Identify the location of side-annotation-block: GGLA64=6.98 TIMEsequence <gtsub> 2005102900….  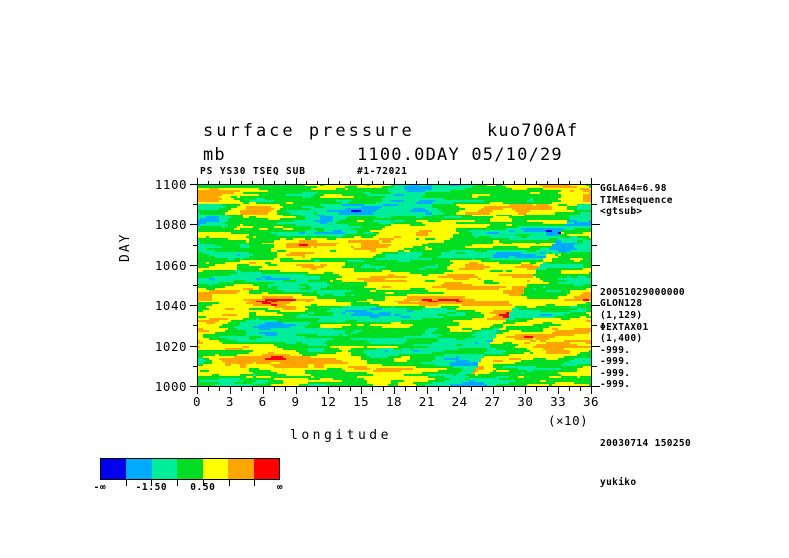
(642, 287).